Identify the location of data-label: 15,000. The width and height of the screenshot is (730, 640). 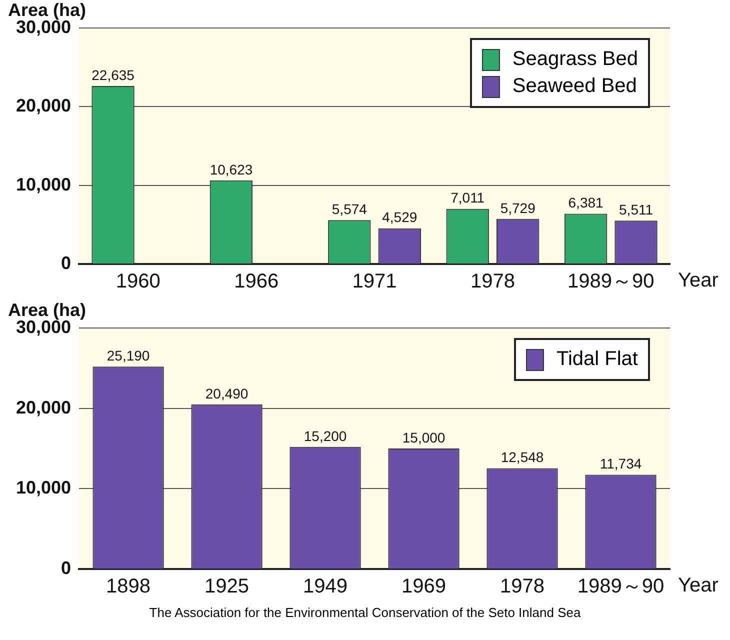
(424, 437).